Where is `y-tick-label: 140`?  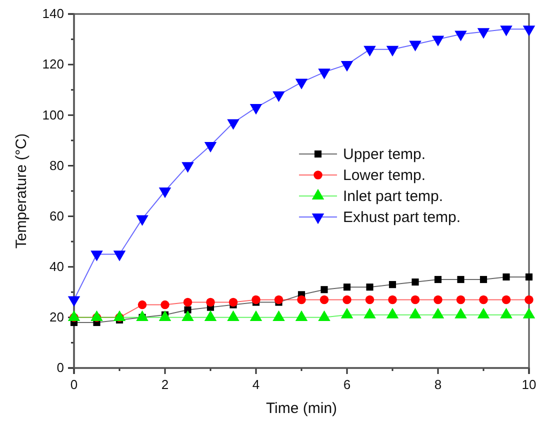 y-tick-label: 140 is located at coordinates (53, 14).